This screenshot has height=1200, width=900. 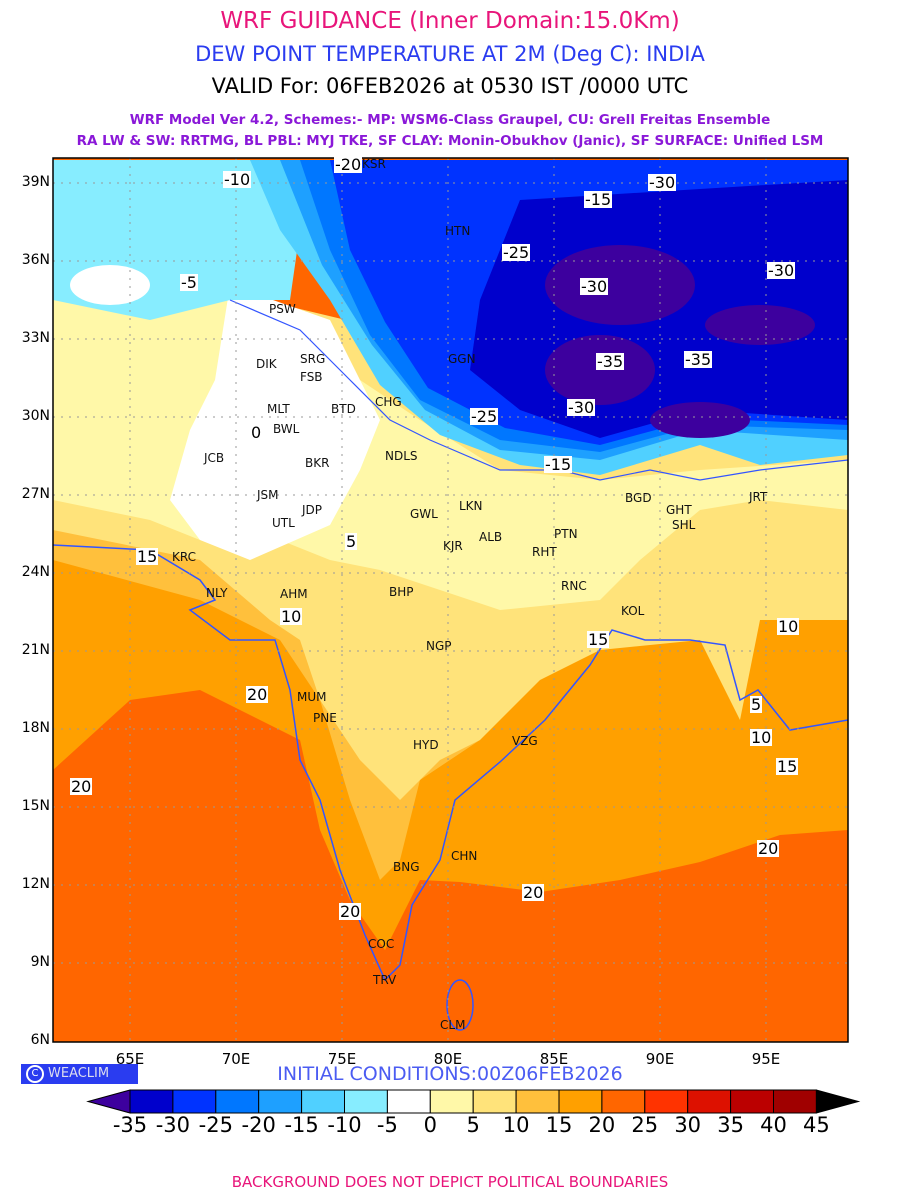 I want to click on contour-label: -10, so click(x=237, y=179).